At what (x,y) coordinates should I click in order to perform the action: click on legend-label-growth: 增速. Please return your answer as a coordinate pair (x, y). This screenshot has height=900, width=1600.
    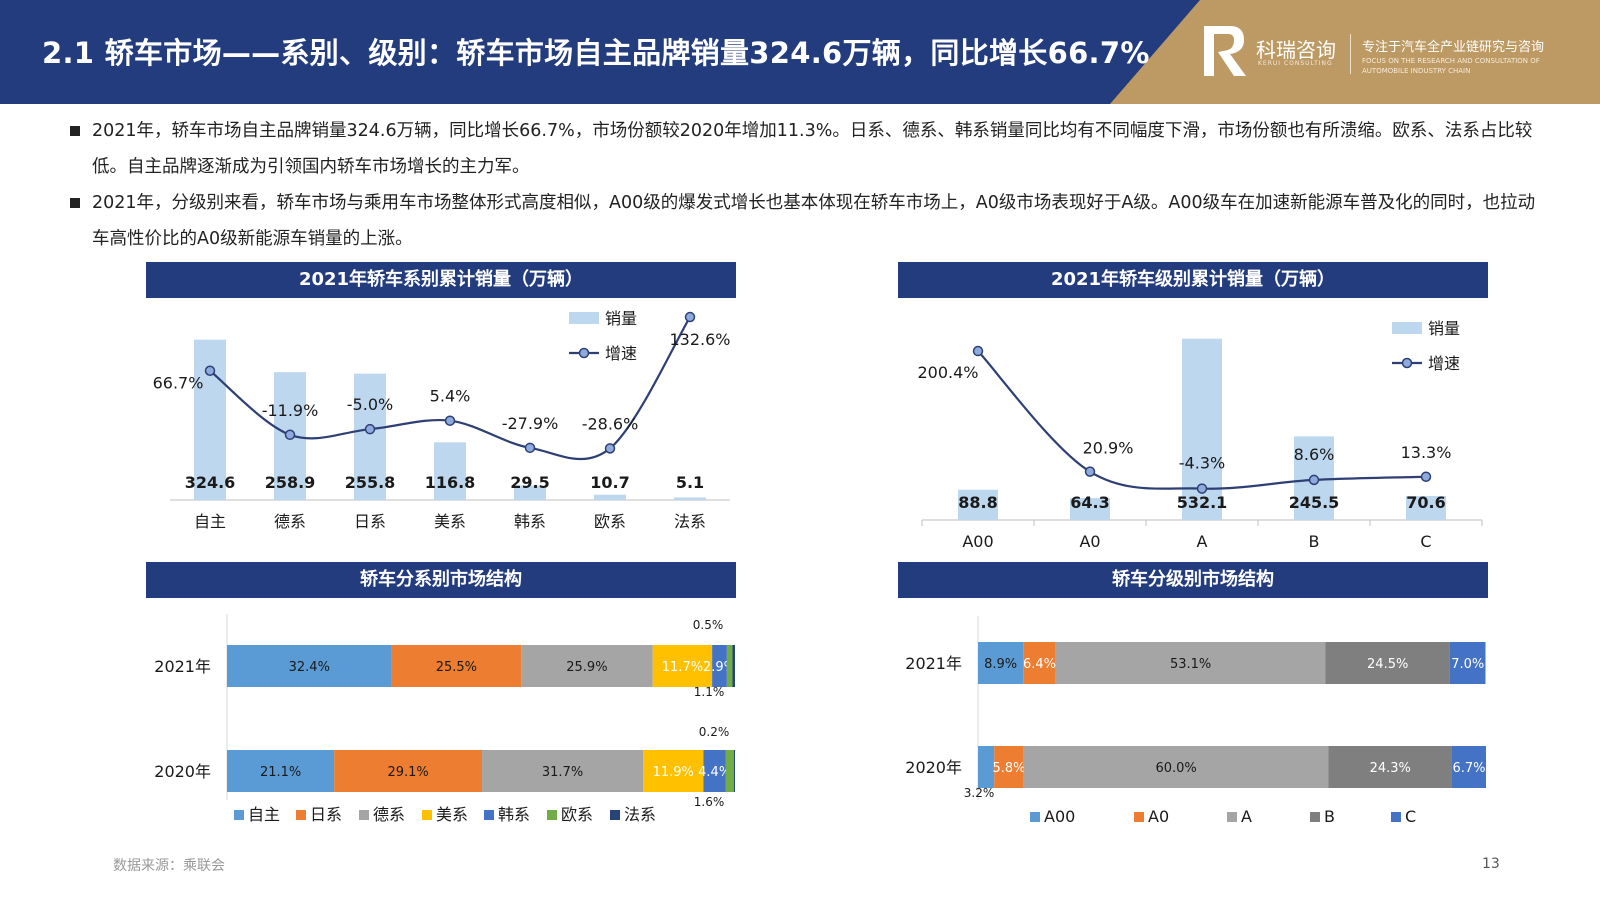
    Looking at the image, I should click on (1444, 363).